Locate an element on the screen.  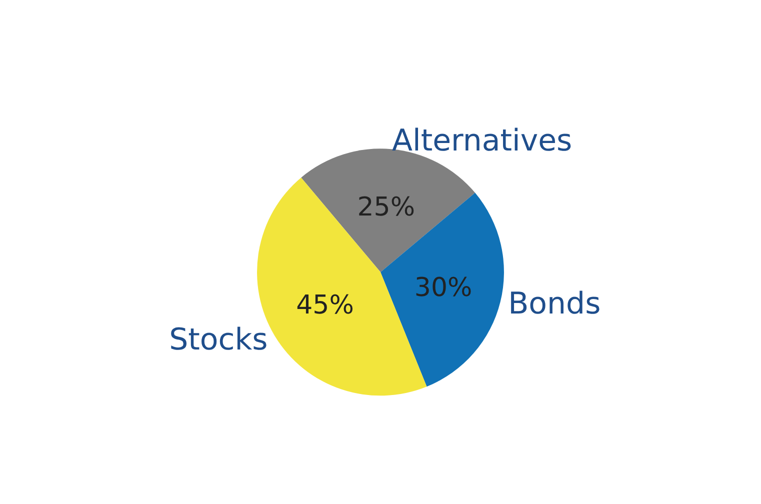
data-label: 30% is located at coordinates (443, 287).